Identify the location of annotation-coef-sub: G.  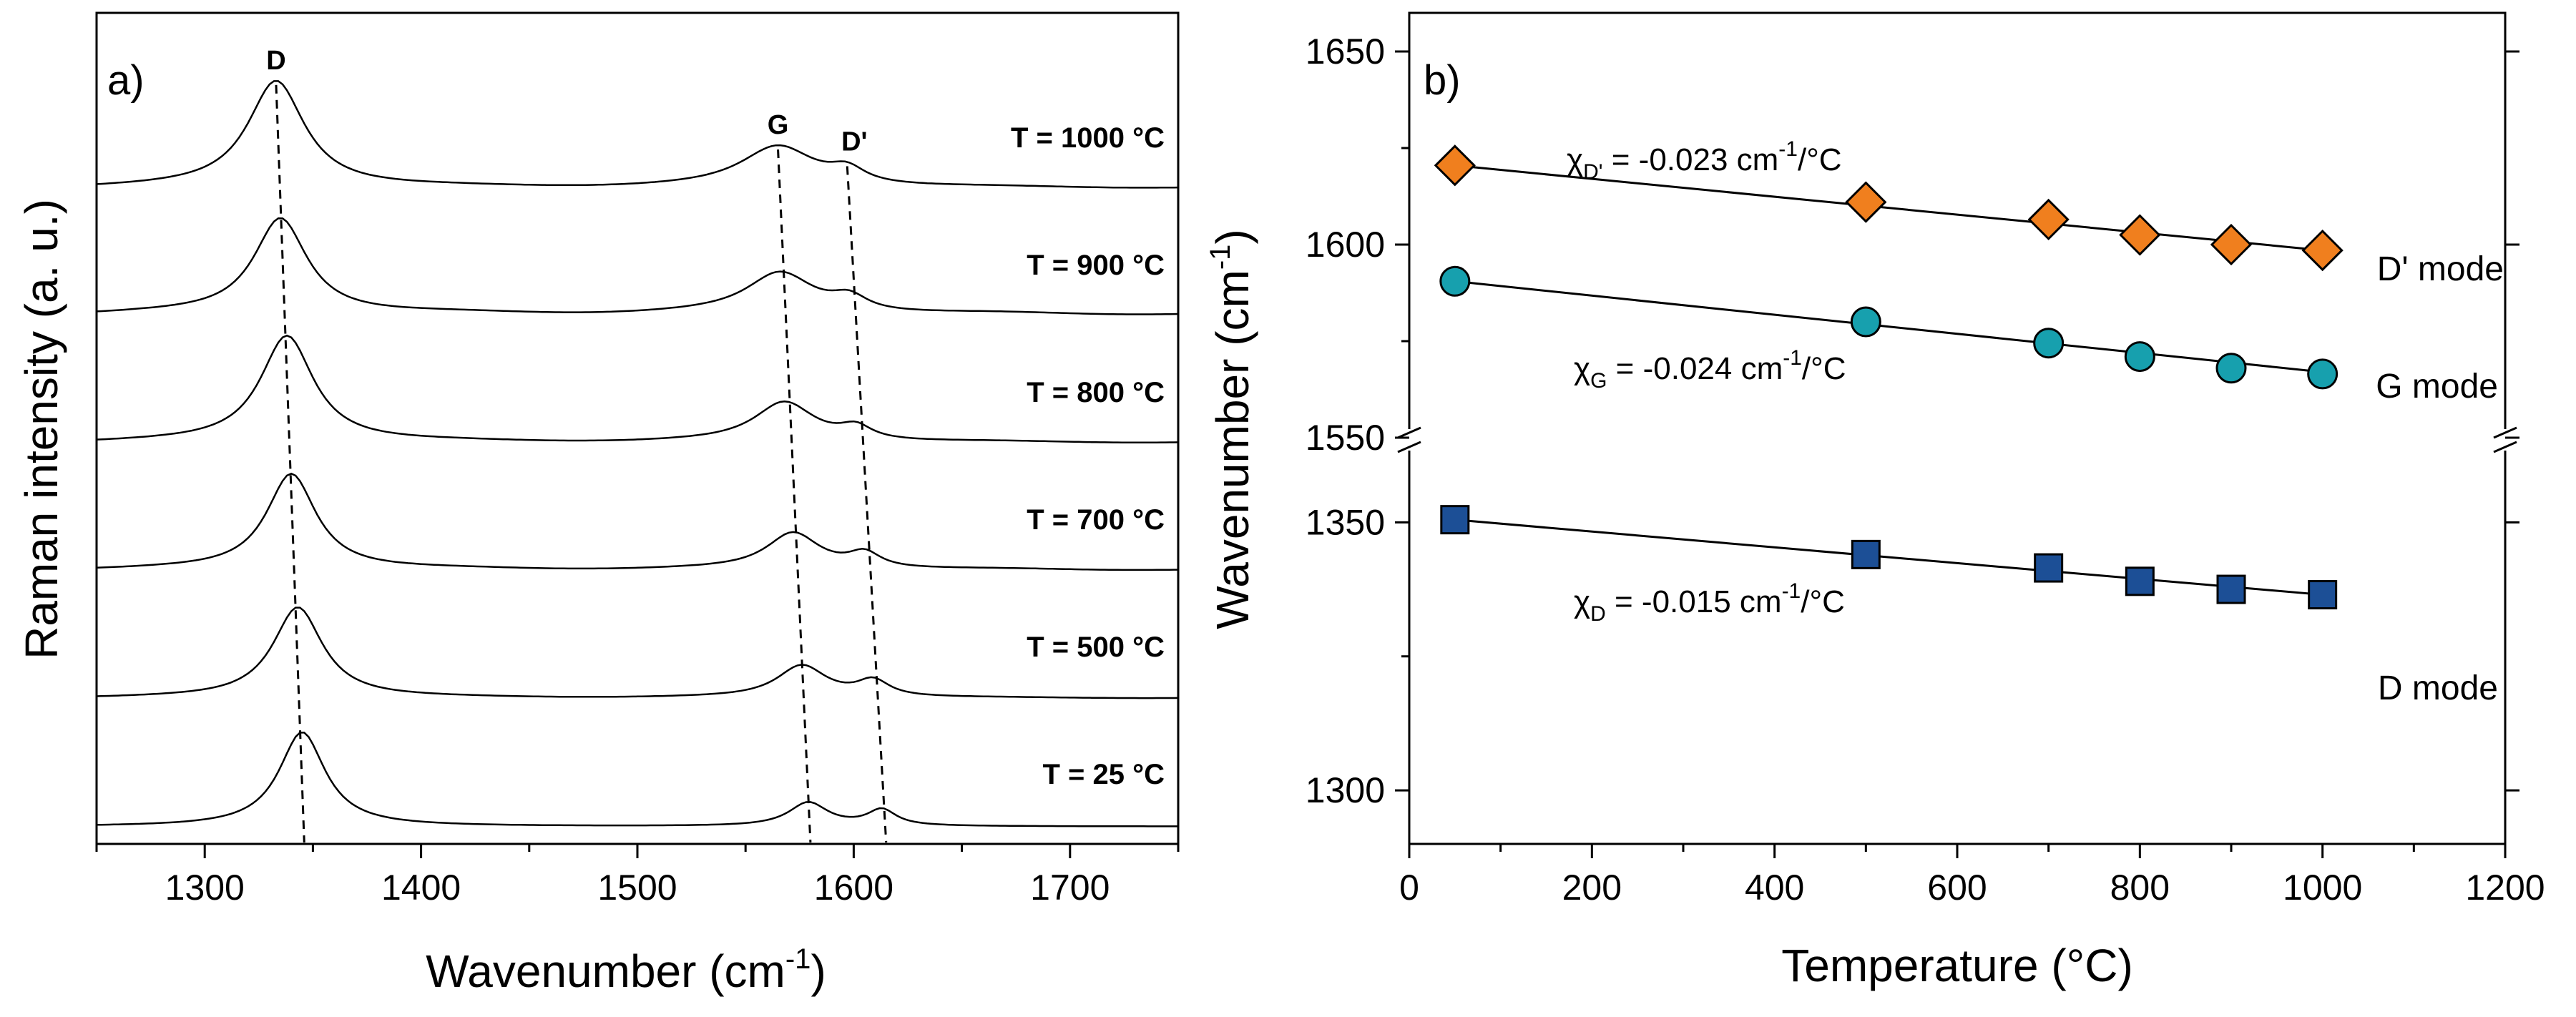
(1598, 381).